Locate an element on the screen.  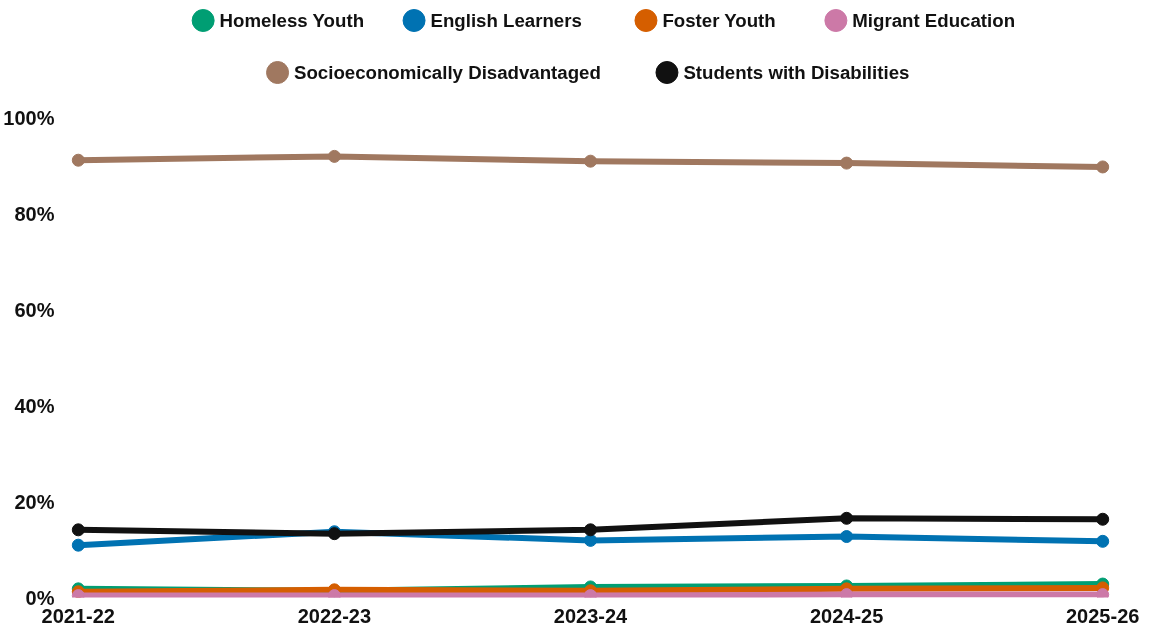
legend-label: Socioeconomically Disadvantaged is located at coordinates (447, 72).